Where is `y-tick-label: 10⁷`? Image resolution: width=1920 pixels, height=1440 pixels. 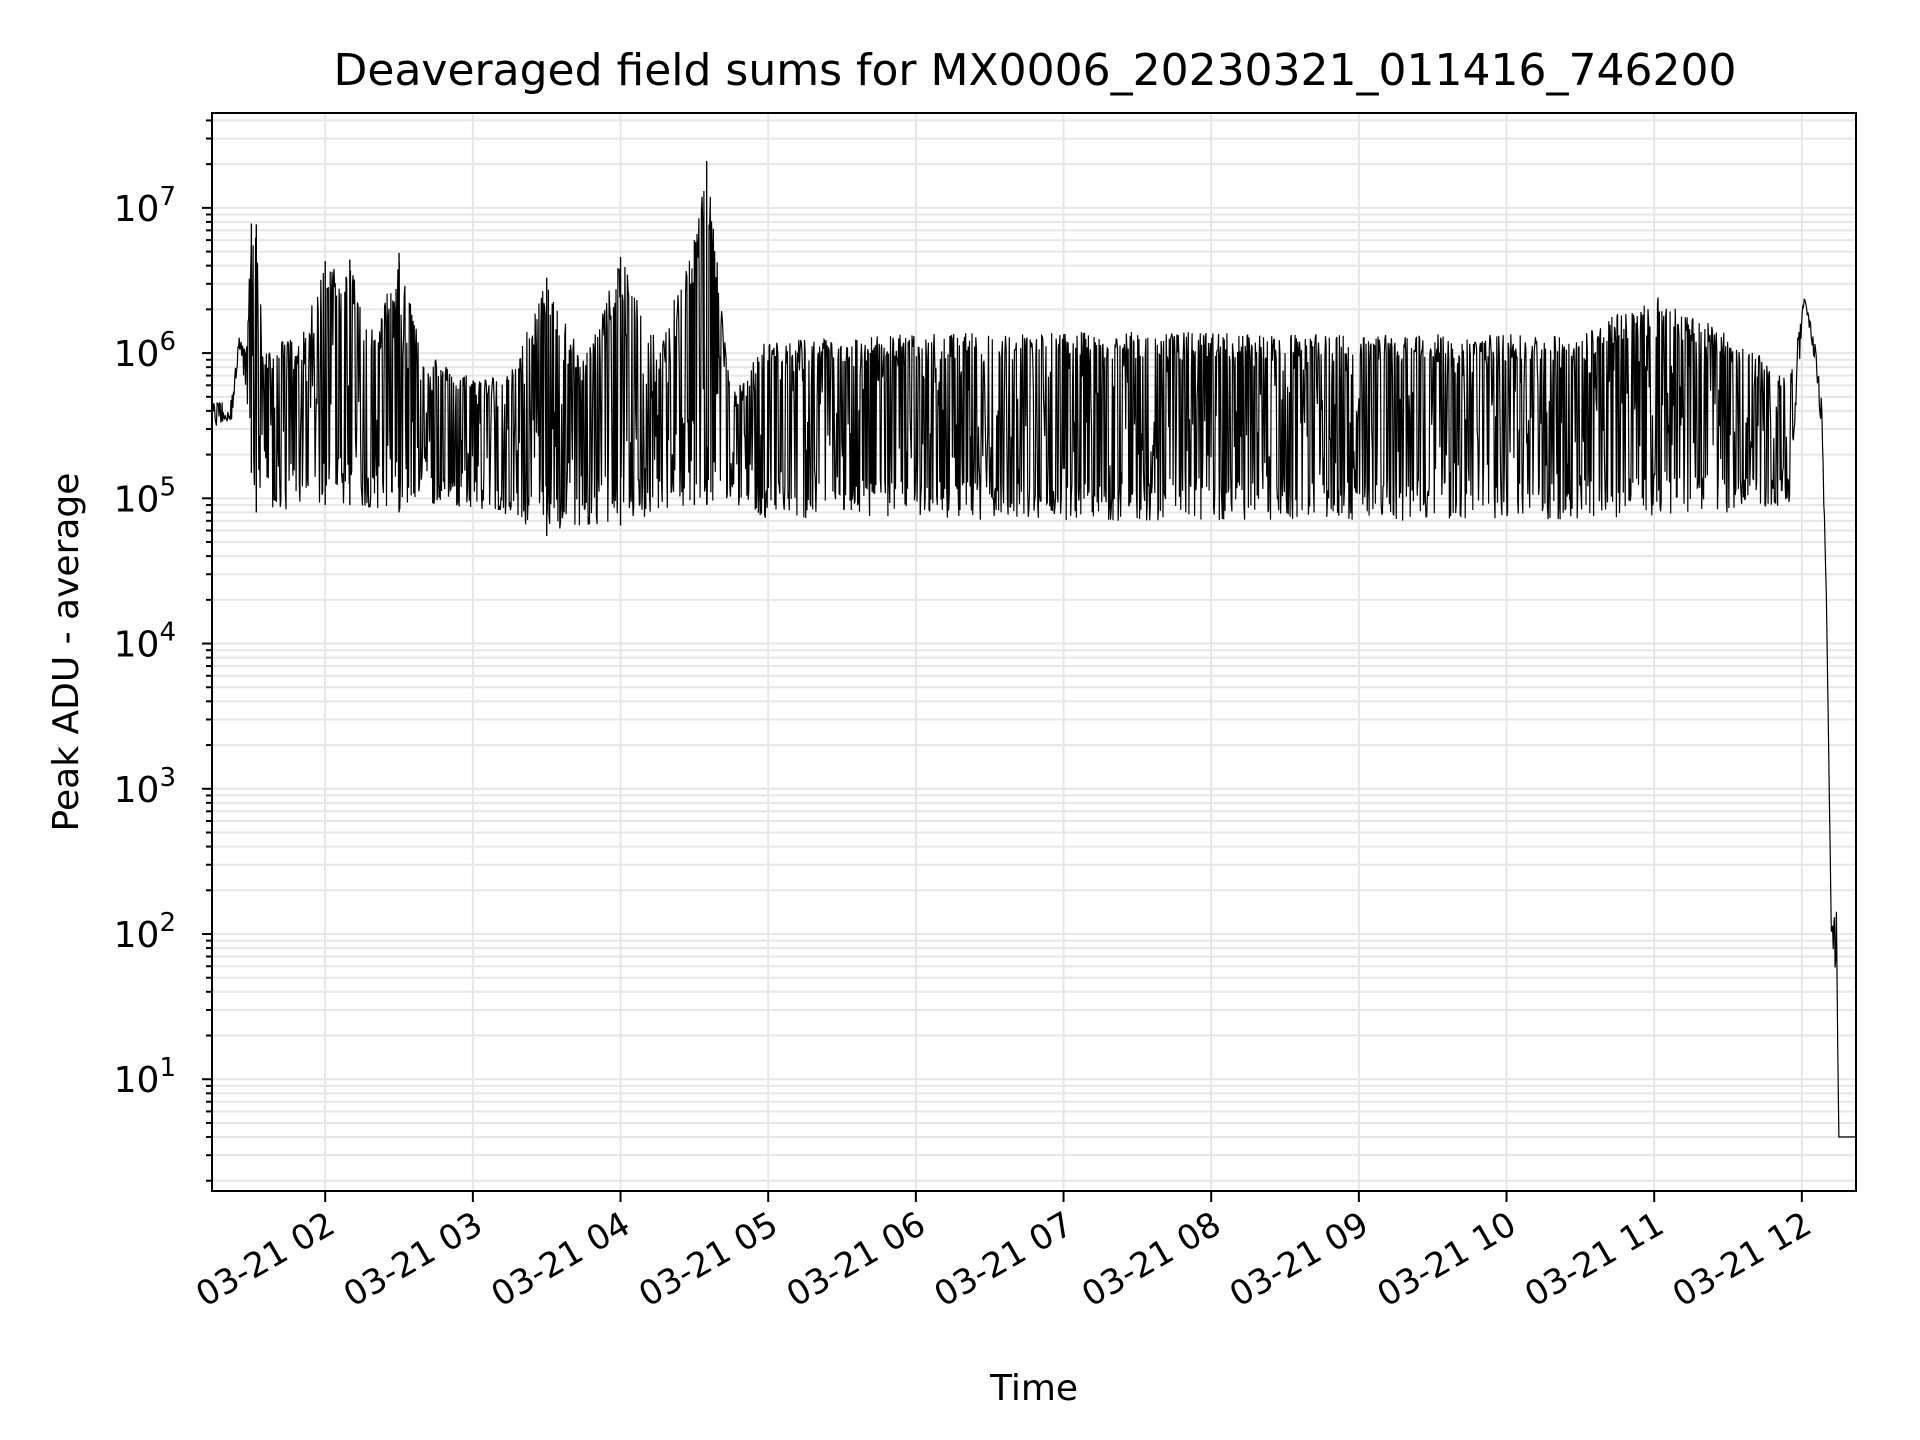 y-tick-label: 10⁷ is located at coordinates (145, 206).